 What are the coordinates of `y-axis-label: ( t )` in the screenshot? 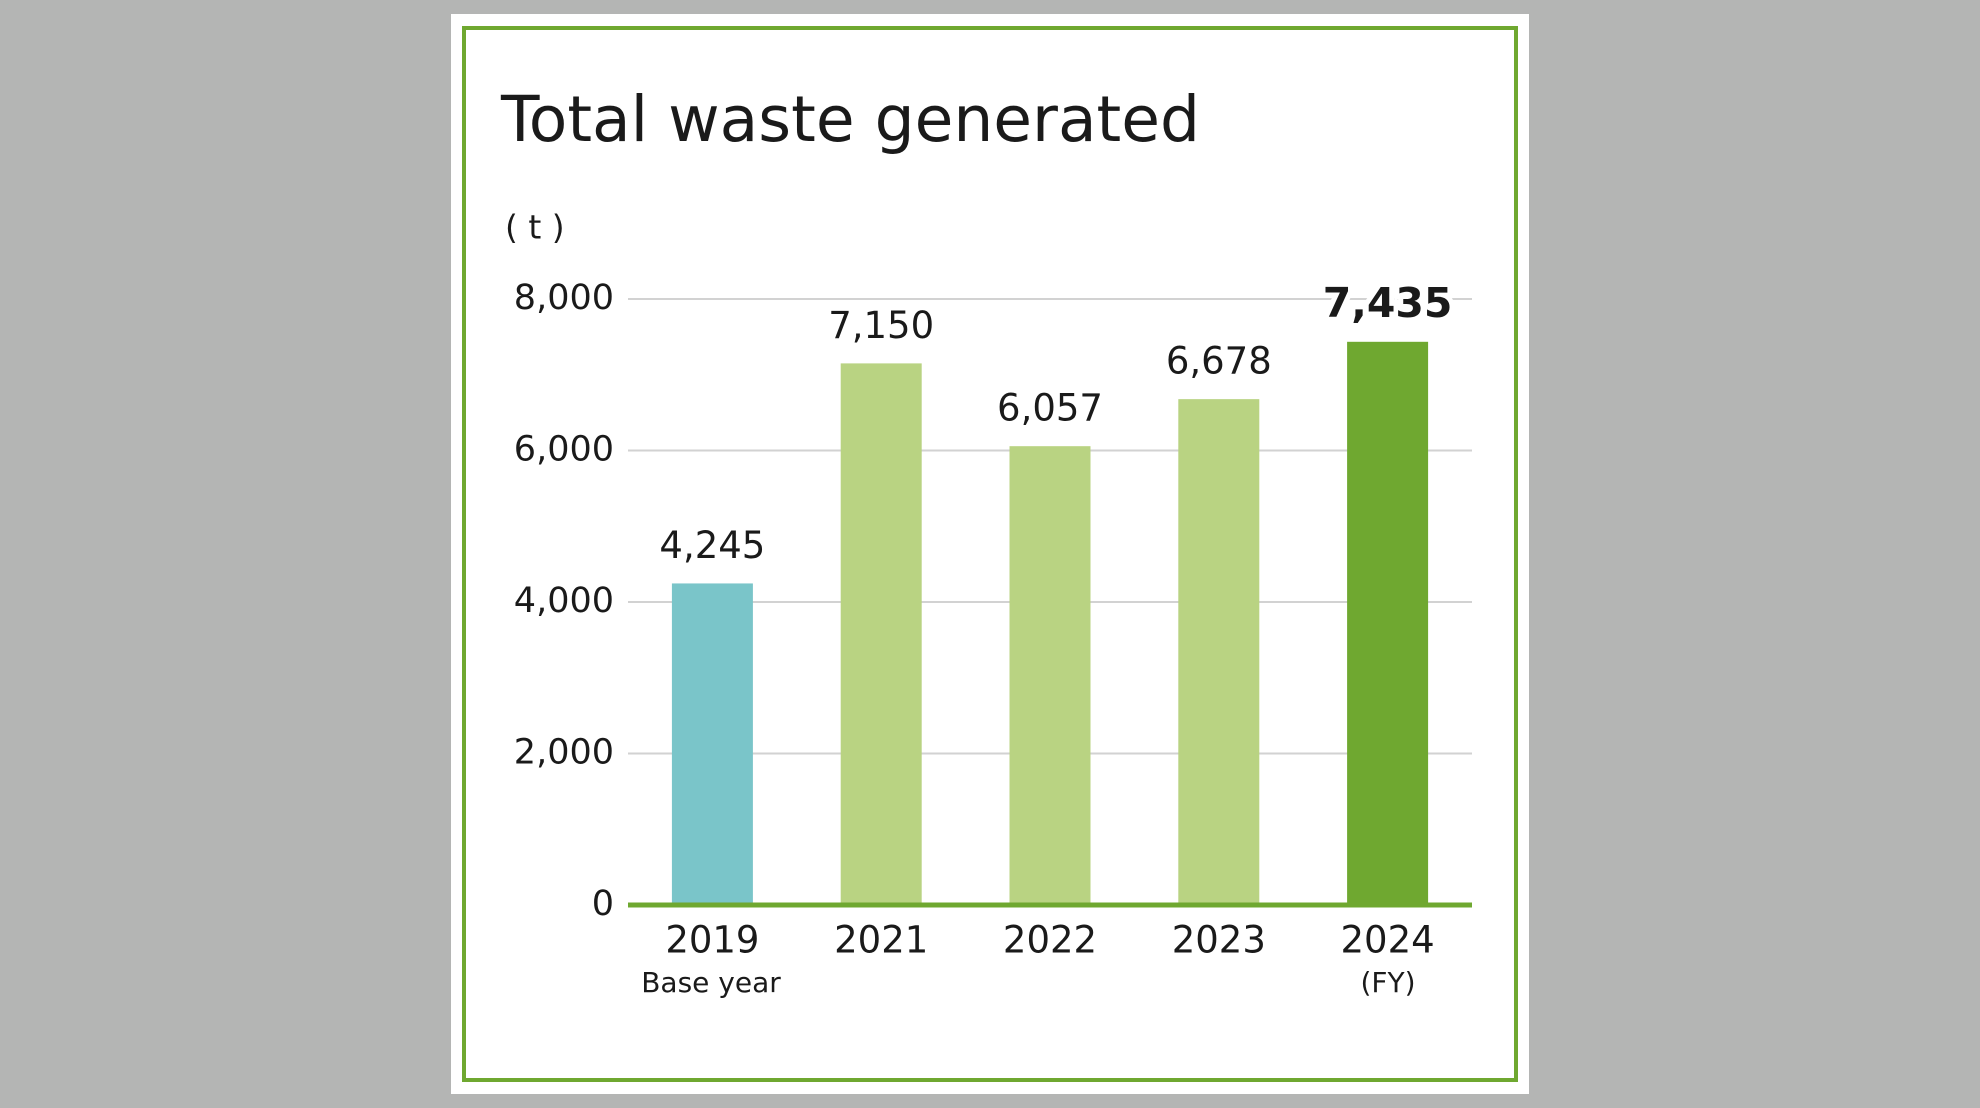 It's located at (535, 227).